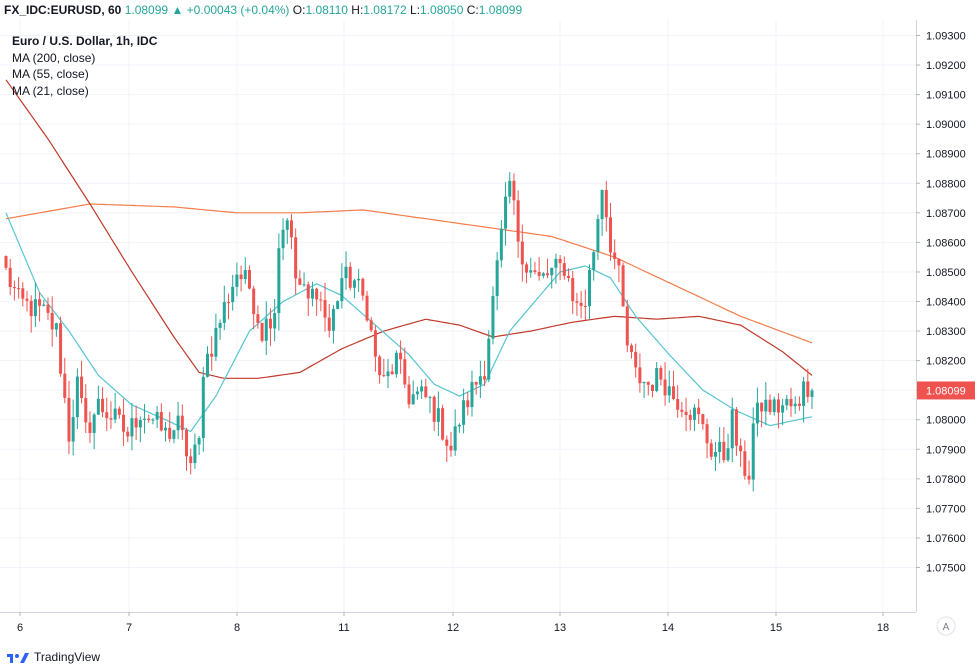  What do you see at coordinates (20, 628) in the screenshot?
I see `time-tick-label: 6` at bounding box center [20, 628].